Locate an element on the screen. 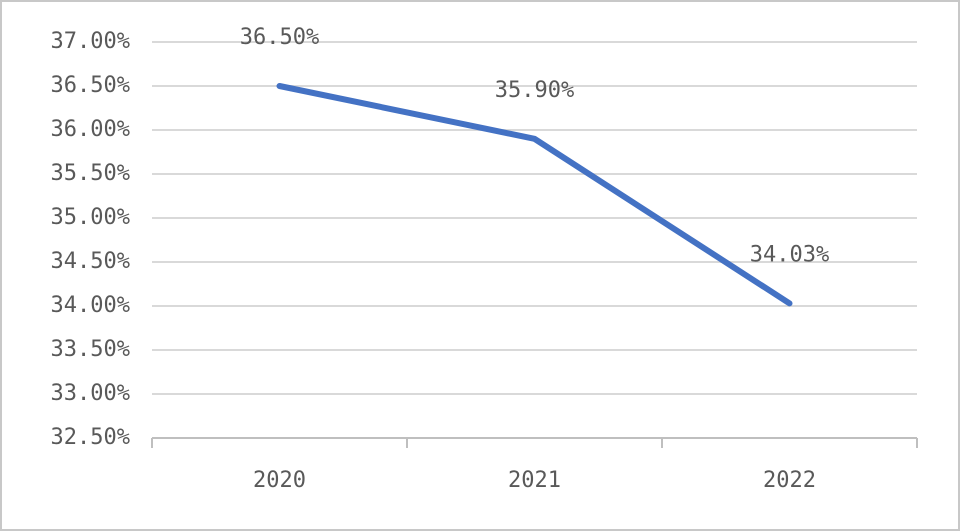 The width and height of the screenshot is (960, 531). x-tick-label: 2021 is located at coordinates (534, 480).